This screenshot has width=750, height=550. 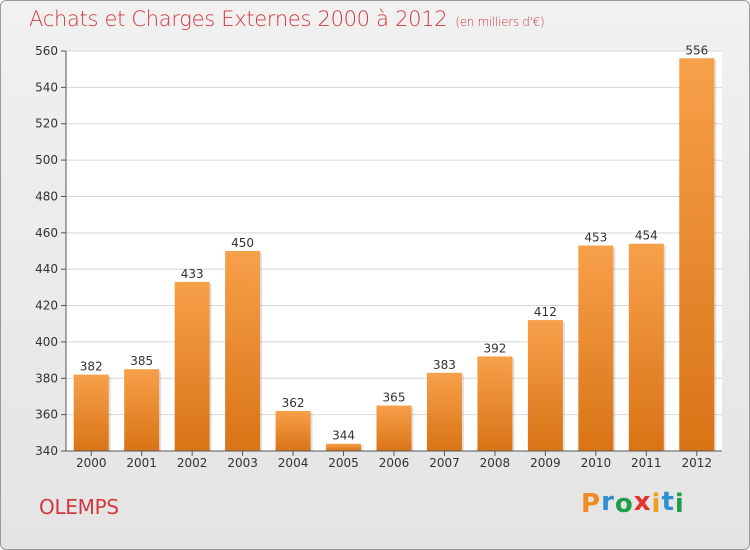 I want to click on proxiti-logo: Proxiti, so click(x=633, y=503).